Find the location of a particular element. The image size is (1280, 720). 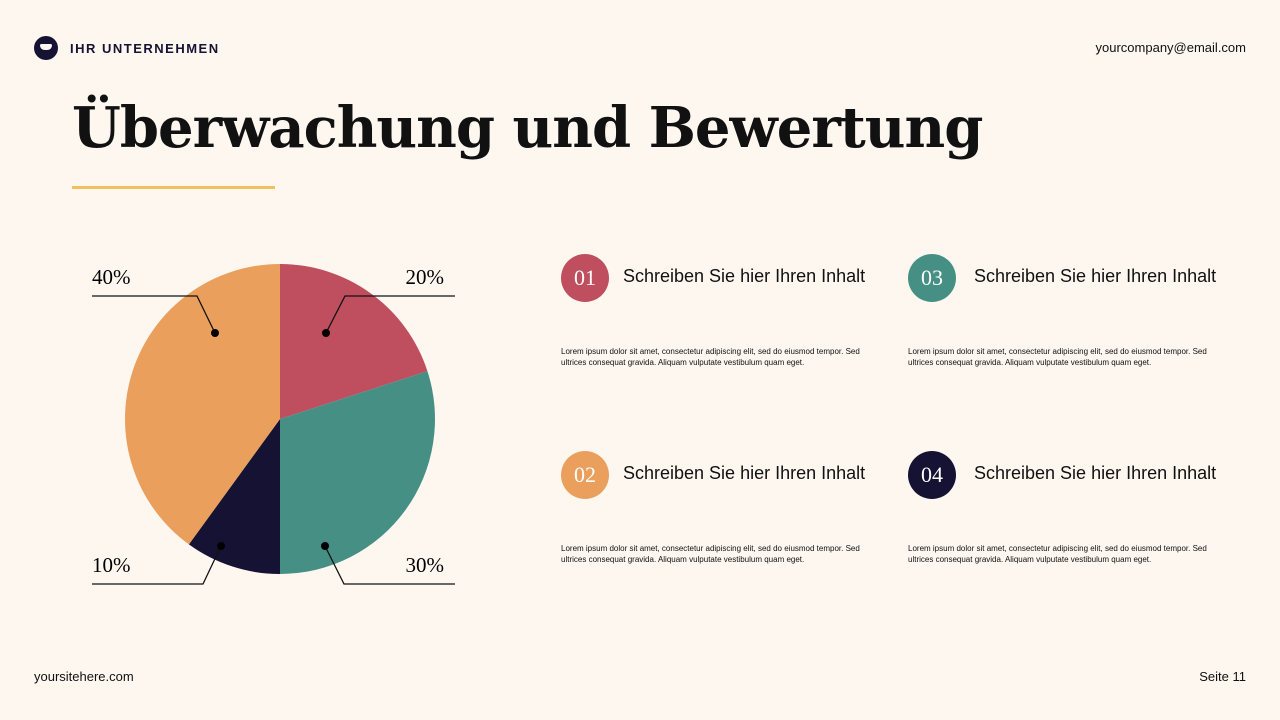

brand: IHR UNTERNEHMEN is located at coordinates (127, 48).